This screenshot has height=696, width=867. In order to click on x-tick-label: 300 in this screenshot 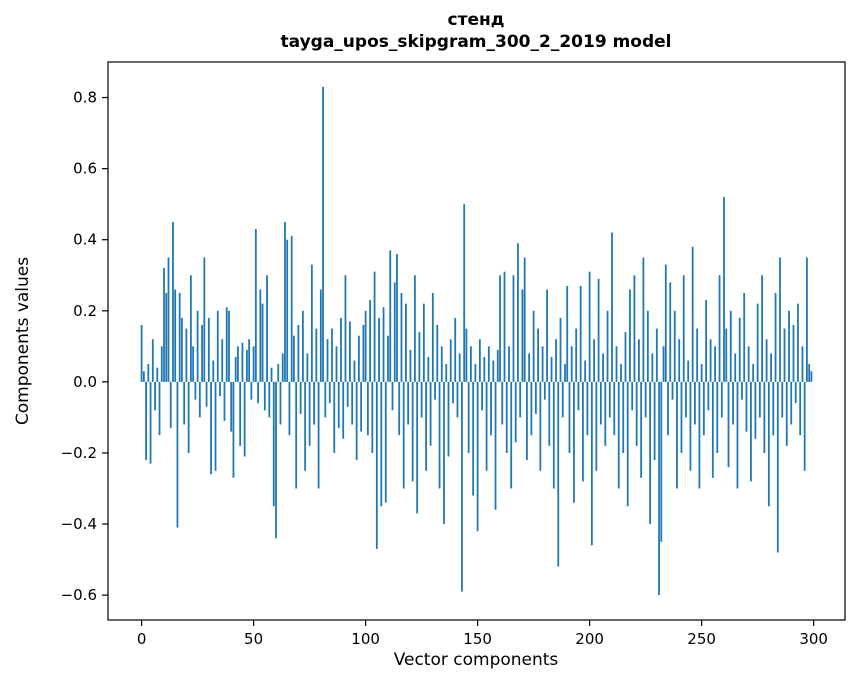, I will do `click(813, 639)`.